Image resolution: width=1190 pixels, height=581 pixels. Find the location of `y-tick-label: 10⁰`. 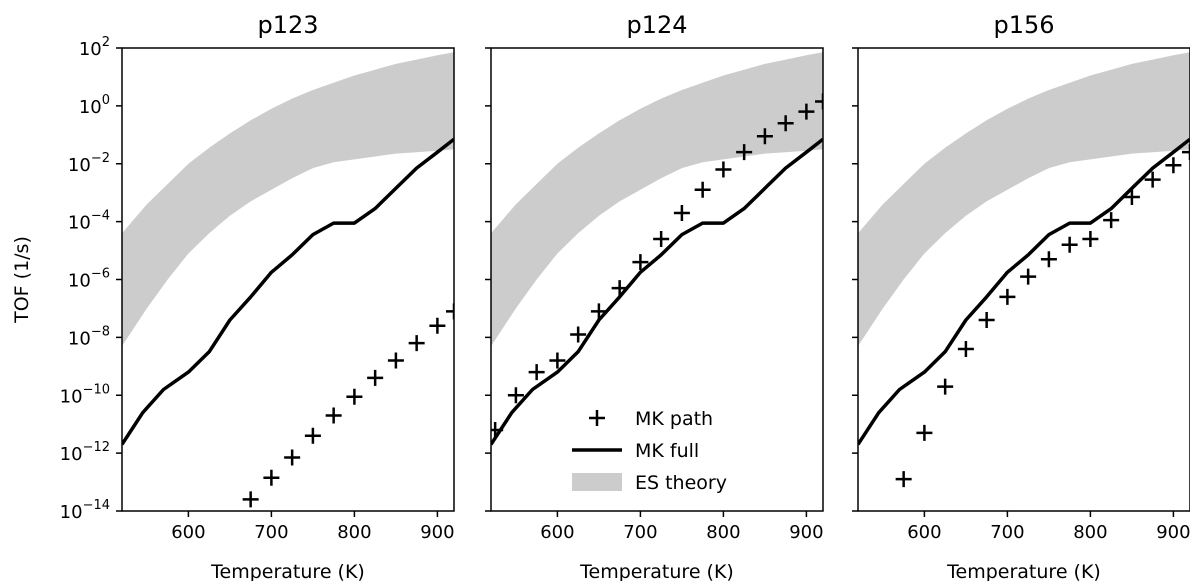

y-tick-label: 10⁰ is located at coordinates (94, 105).